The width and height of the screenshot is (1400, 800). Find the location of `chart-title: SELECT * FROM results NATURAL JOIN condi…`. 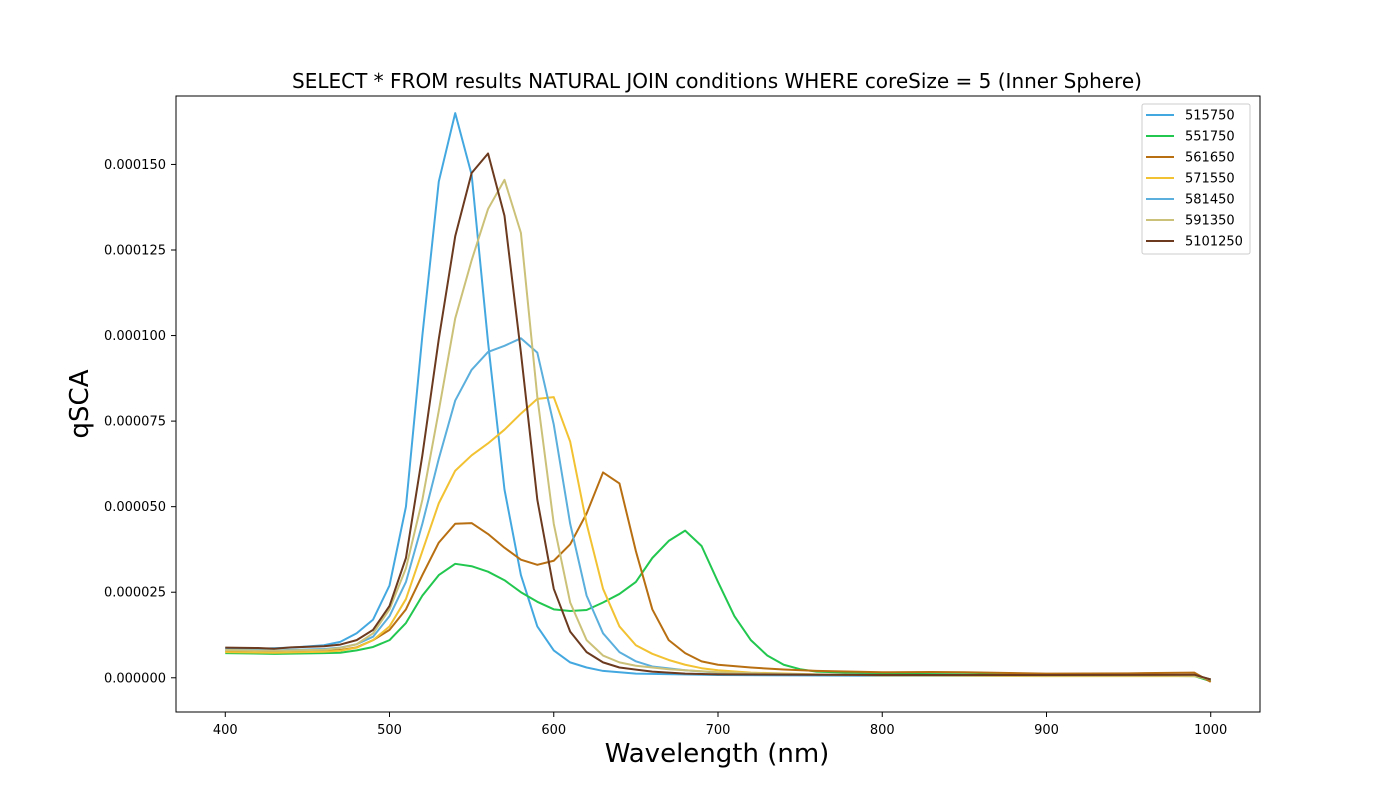

chart-title: SELECT * FROM results NATURAL JOIN condi… is located at coordinates (717, 81).